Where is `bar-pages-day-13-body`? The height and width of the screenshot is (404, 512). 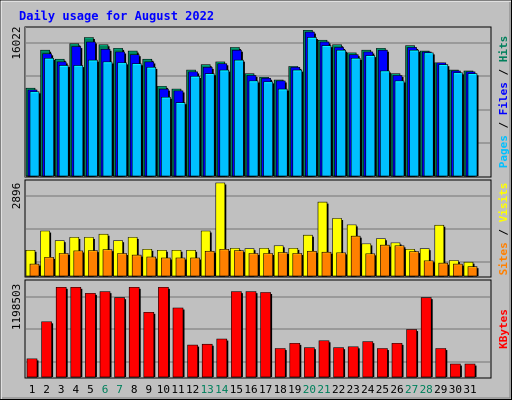
bar-pages-day-13-body is located at coordinates (209, 125).